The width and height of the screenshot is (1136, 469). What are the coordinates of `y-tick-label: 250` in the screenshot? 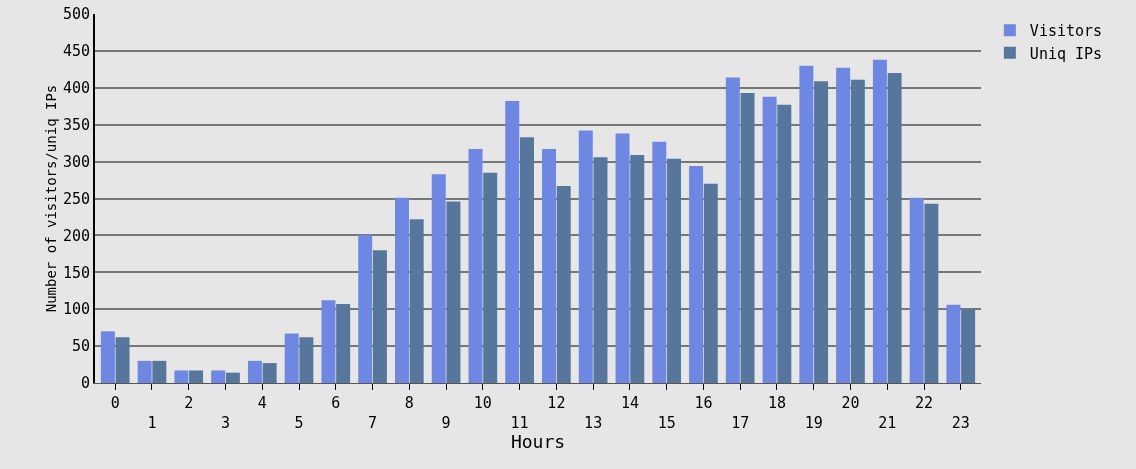 It's located at (76, 198).